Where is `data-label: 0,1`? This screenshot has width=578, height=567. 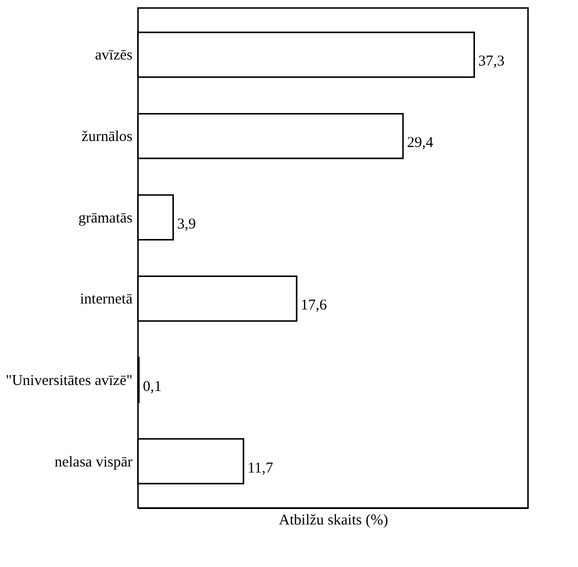
data-label: 0,1 is located at coordinates (152, 386).